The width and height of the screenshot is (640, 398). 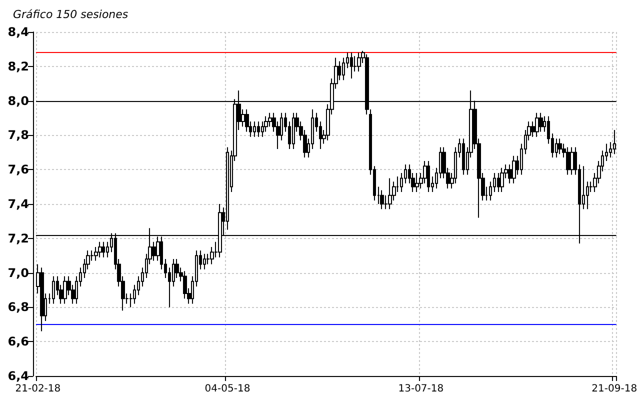 I want to click on chart-title: Gráfico 150 sesiones, so click(x=70, y=14).